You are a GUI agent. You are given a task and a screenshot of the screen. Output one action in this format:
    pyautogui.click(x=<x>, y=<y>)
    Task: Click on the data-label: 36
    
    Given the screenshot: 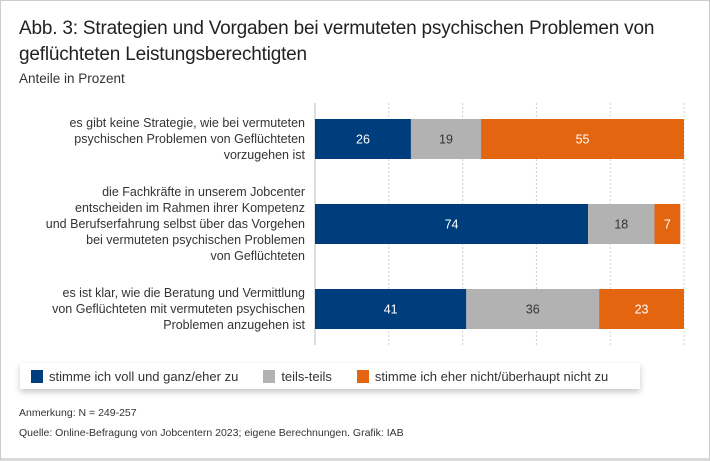 What is the action you would take?
    pyautogui.click(x=533, y=310)
    